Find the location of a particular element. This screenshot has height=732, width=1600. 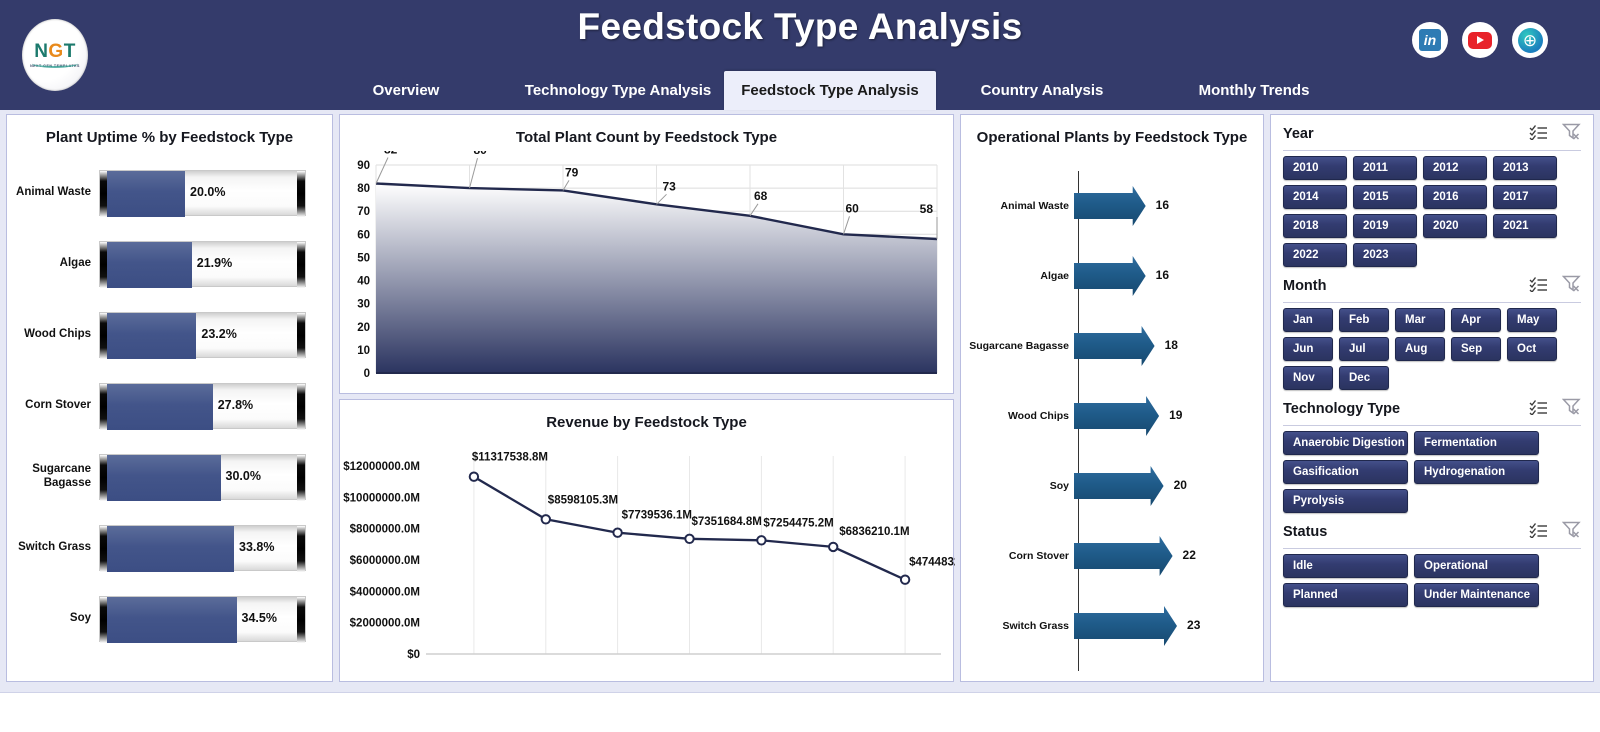

page-title: Feedstock Type Analysis is located at coordinates (800, 26).